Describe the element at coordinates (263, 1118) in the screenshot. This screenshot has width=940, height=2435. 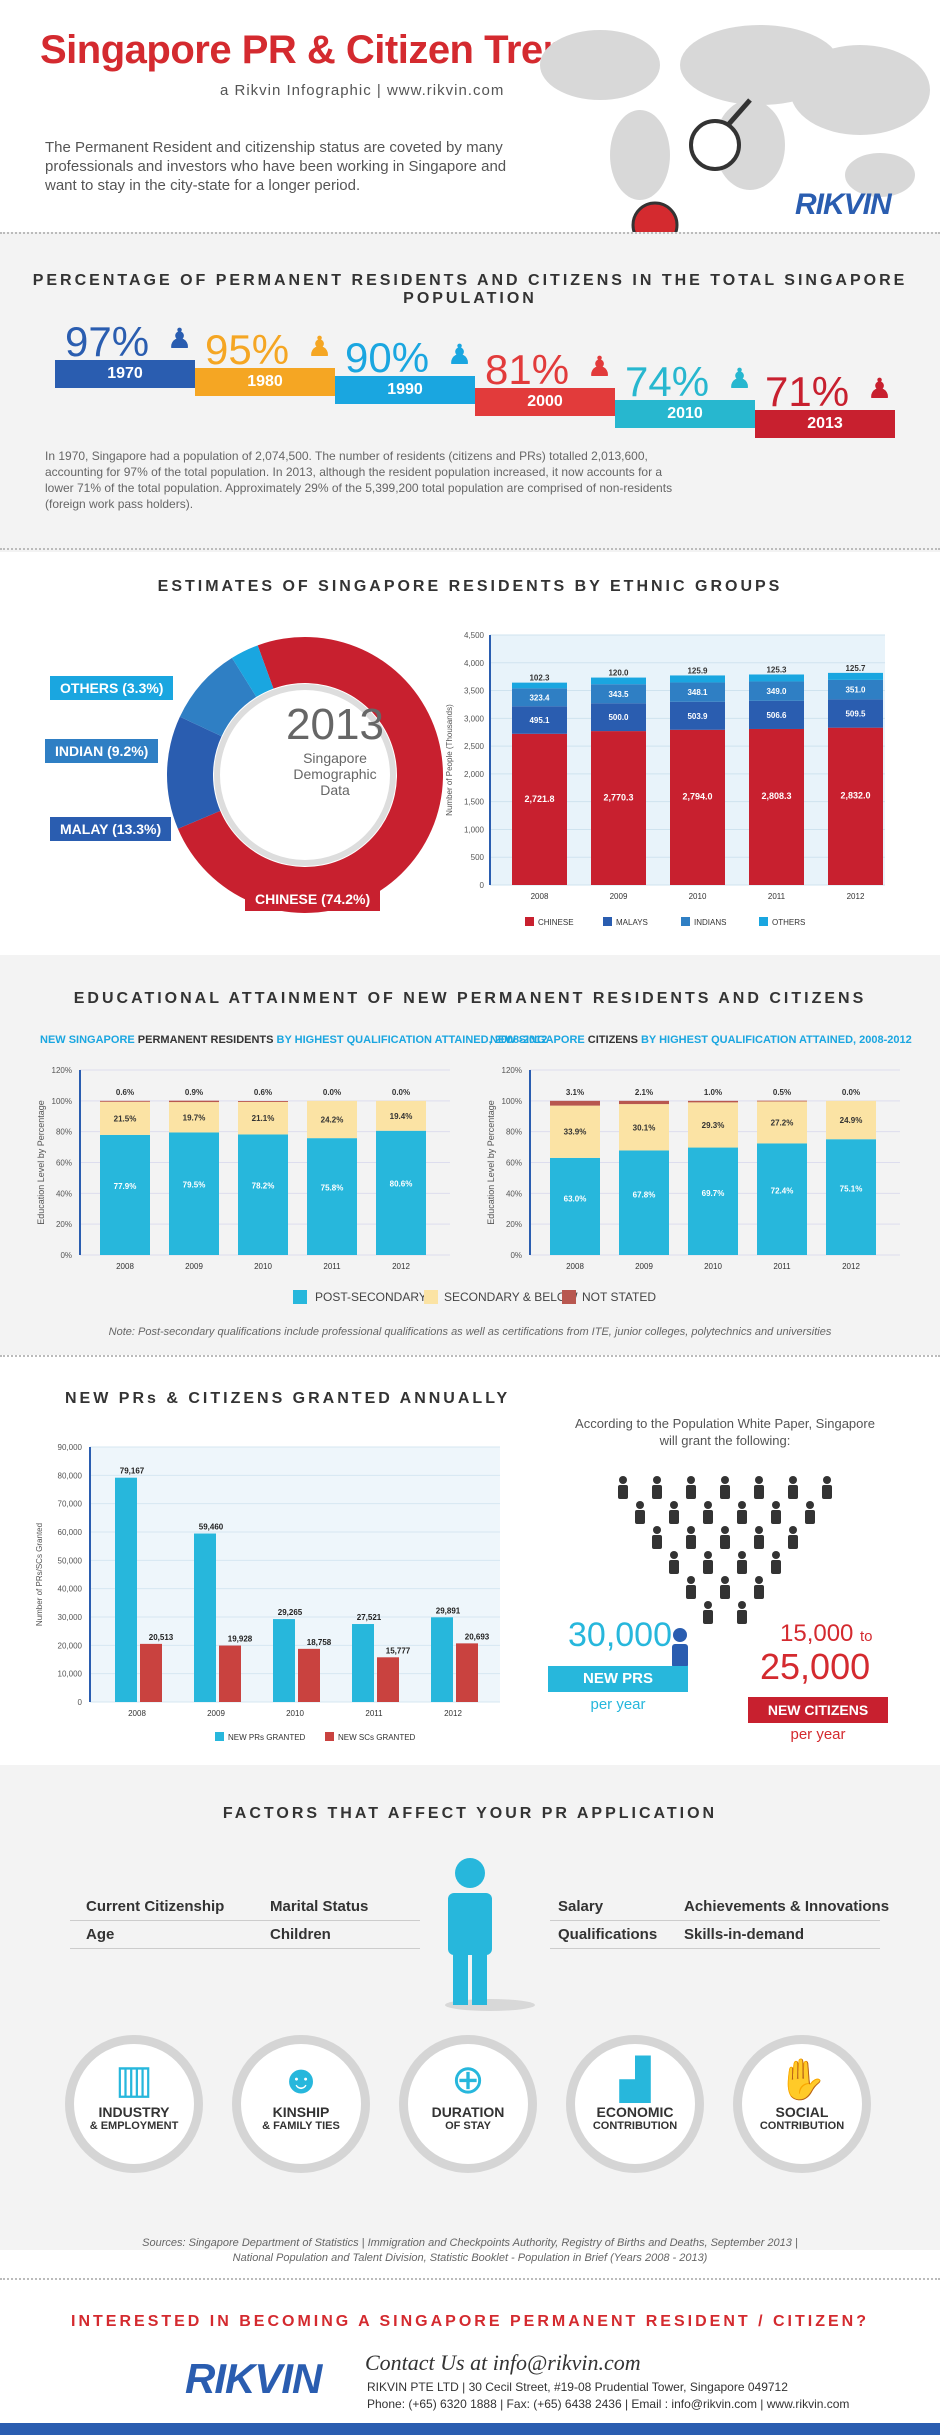
I see `edu-bar-1-2010` at that location.